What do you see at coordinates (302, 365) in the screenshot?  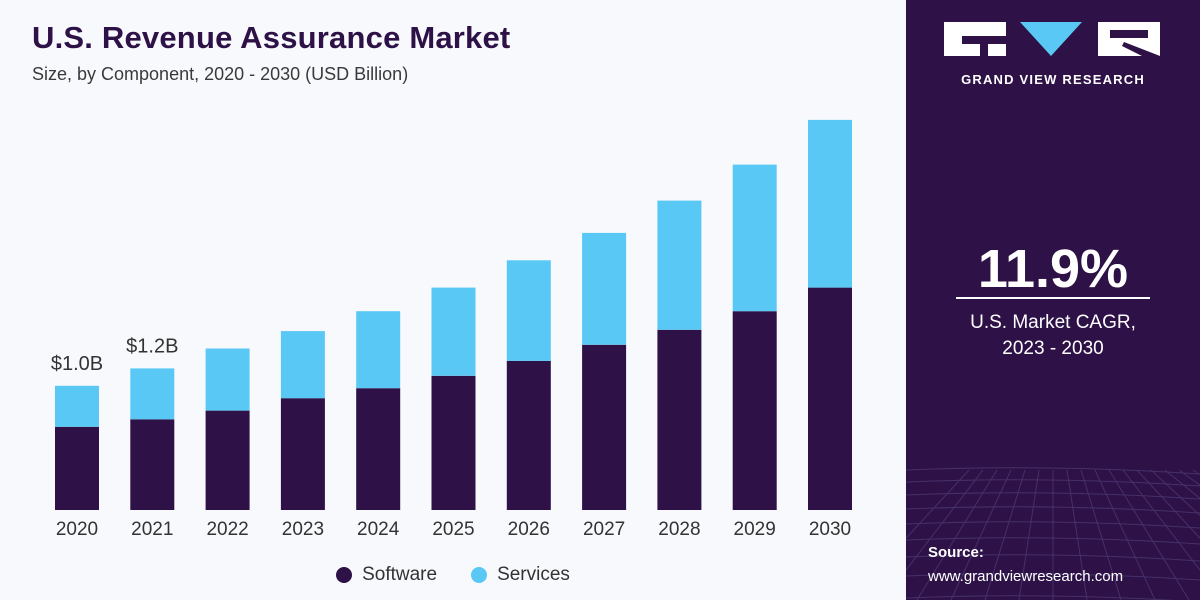 I see `bar-services-2023` at bounding box center [302, 365].